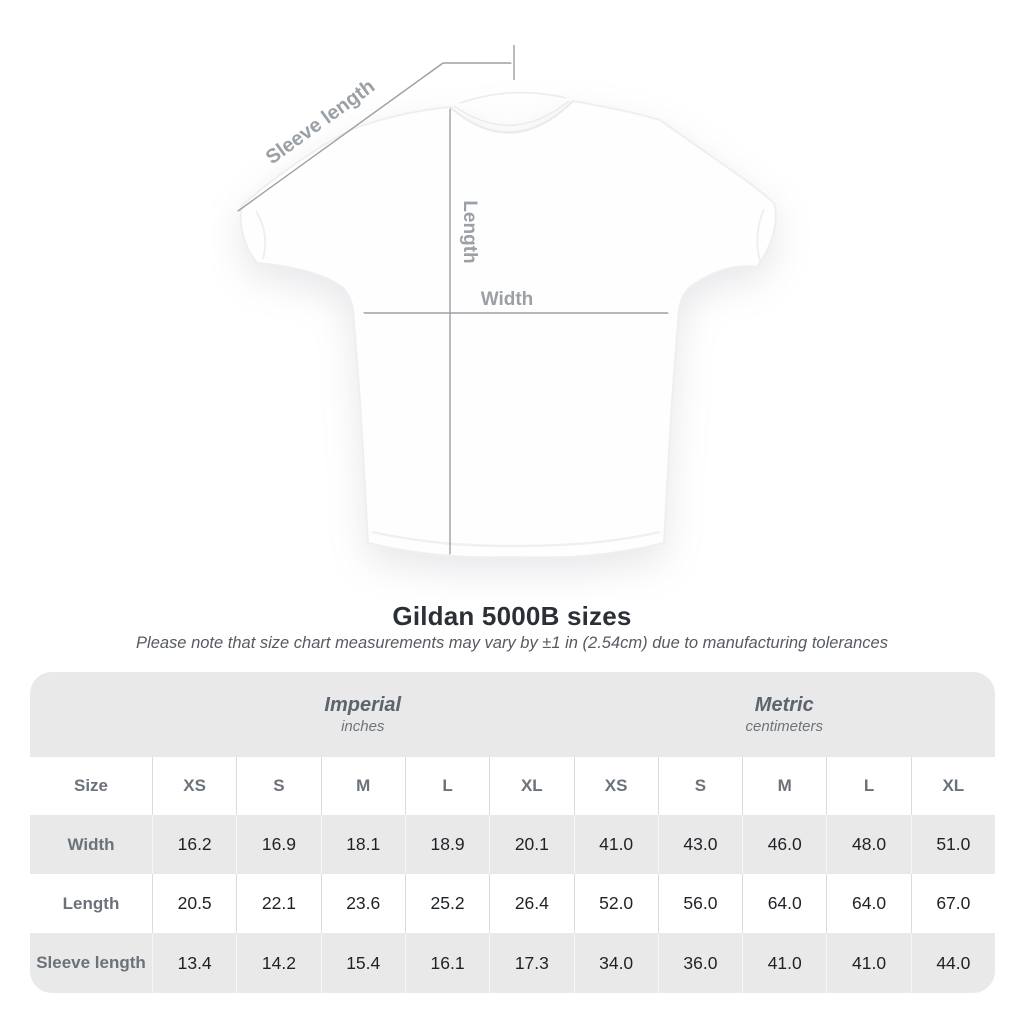  What do you see at coordinates (278, 903) in the screenshot?
I see `table-cell: 22.1` at bounding box center [278, 903].